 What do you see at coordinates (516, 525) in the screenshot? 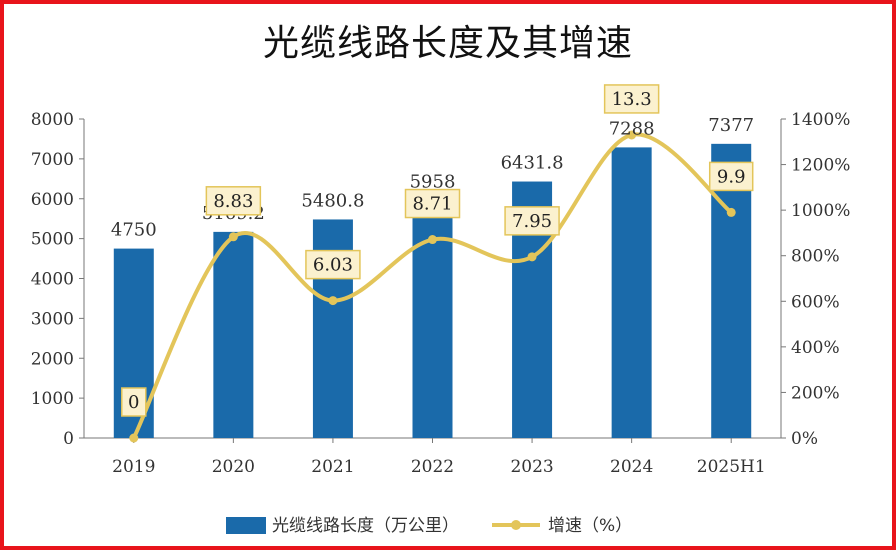
I see `legend-line-marker` at bounding box center [516, 525].